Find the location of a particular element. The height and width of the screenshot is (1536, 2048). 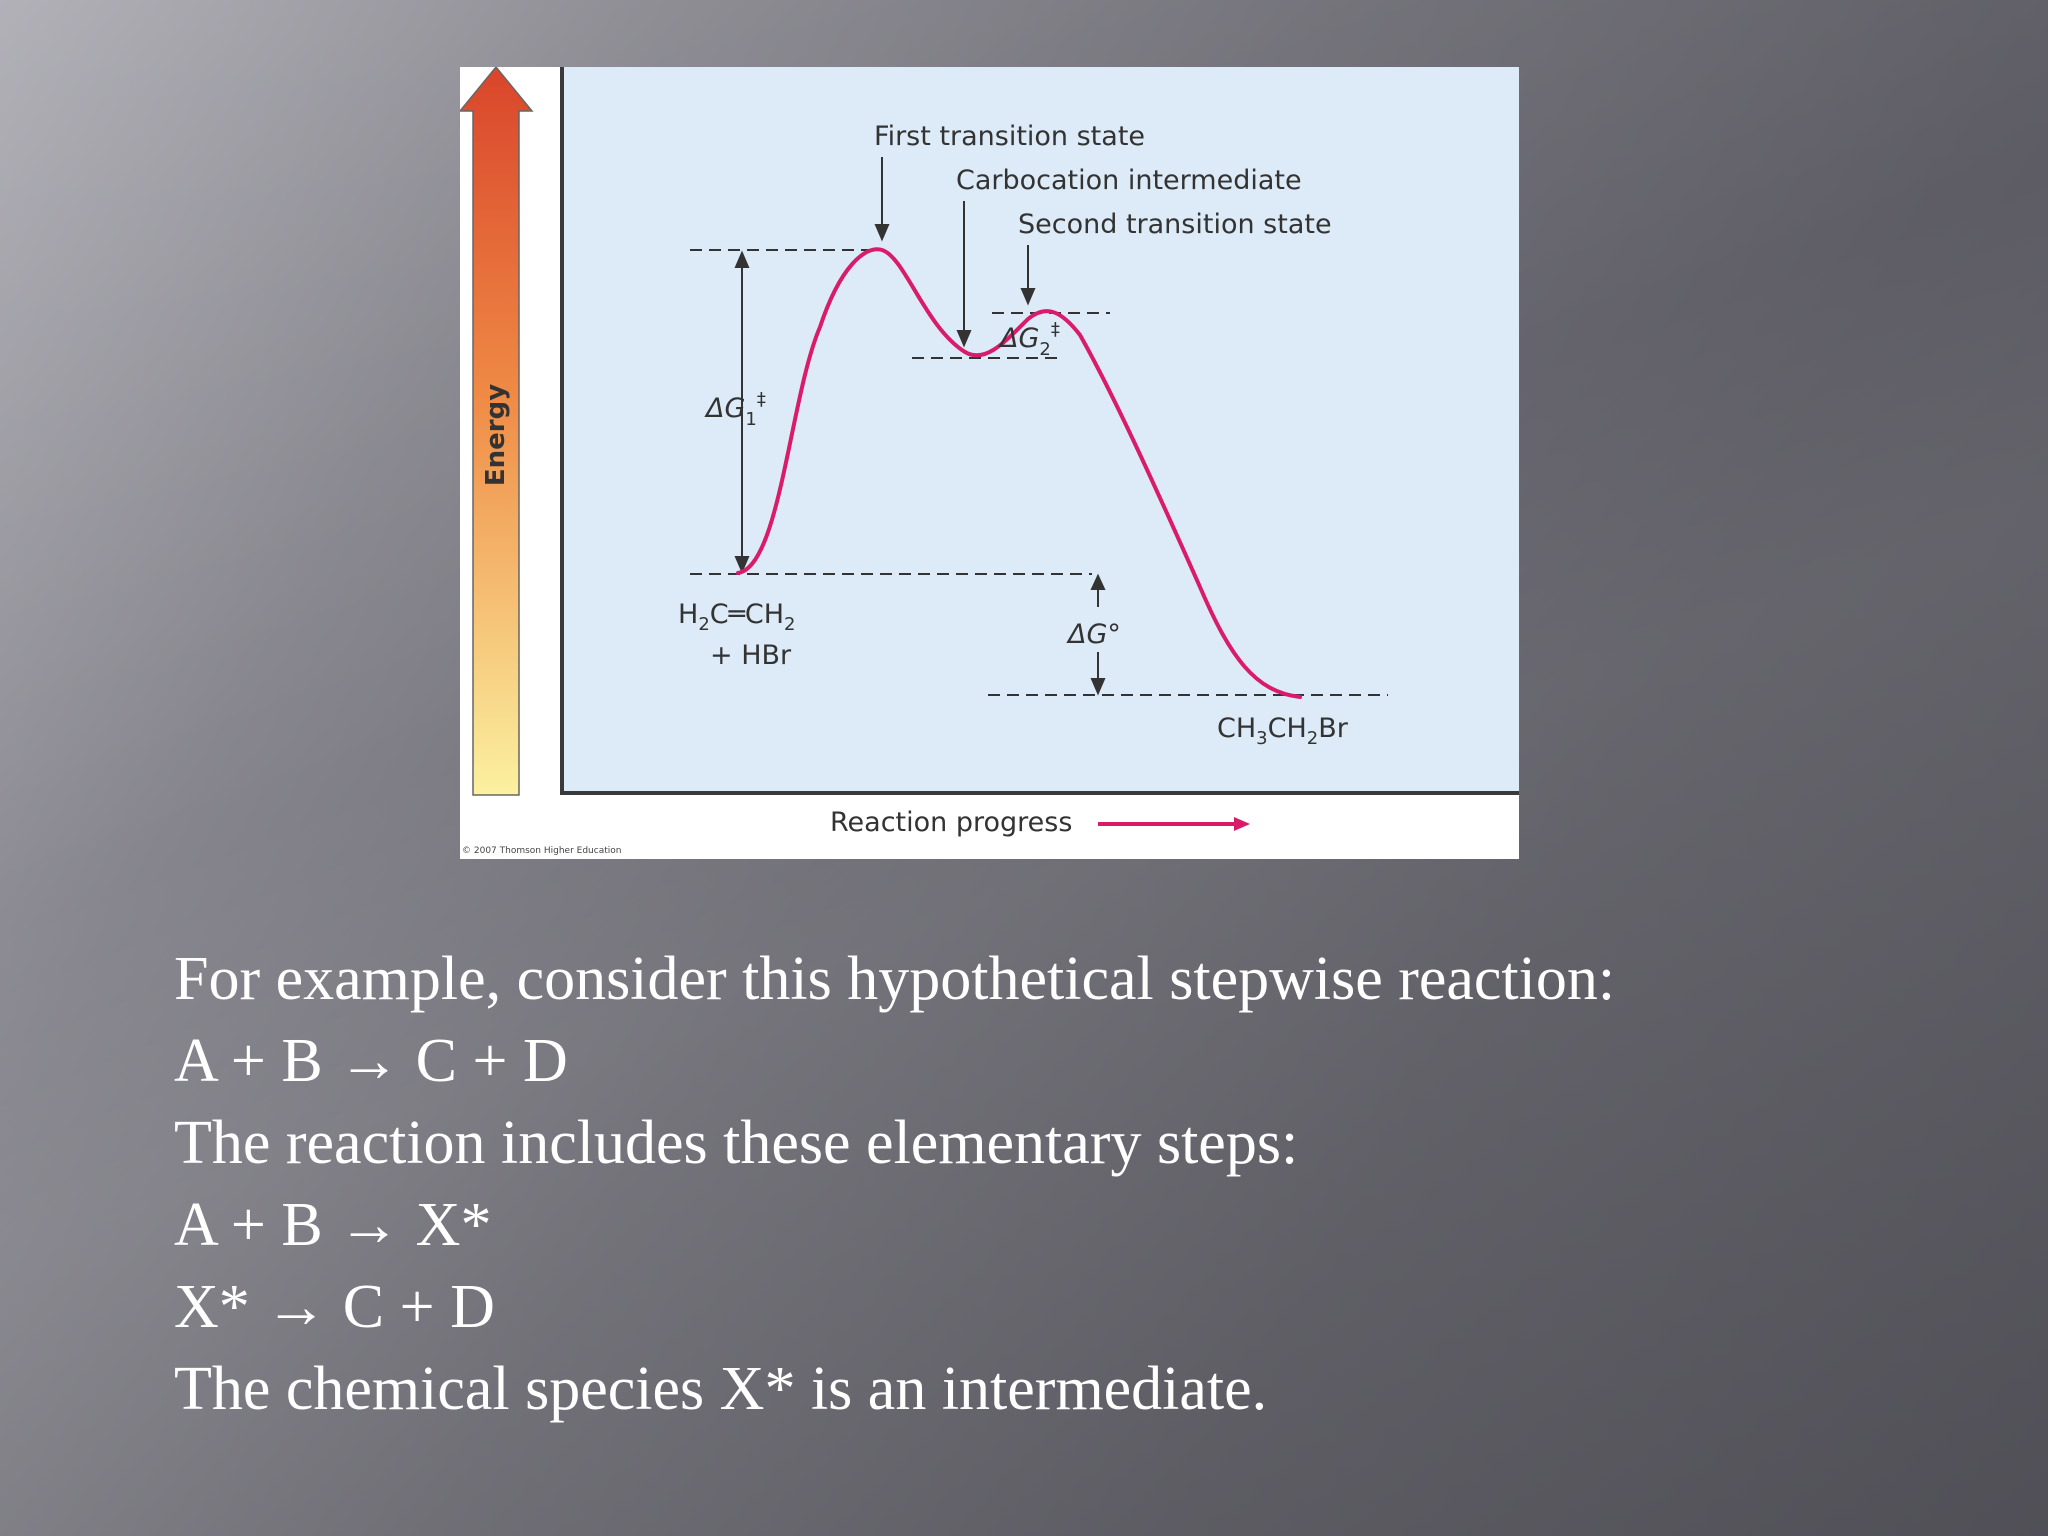

first-ts-pointer-head is located at coordinates (882, 233).